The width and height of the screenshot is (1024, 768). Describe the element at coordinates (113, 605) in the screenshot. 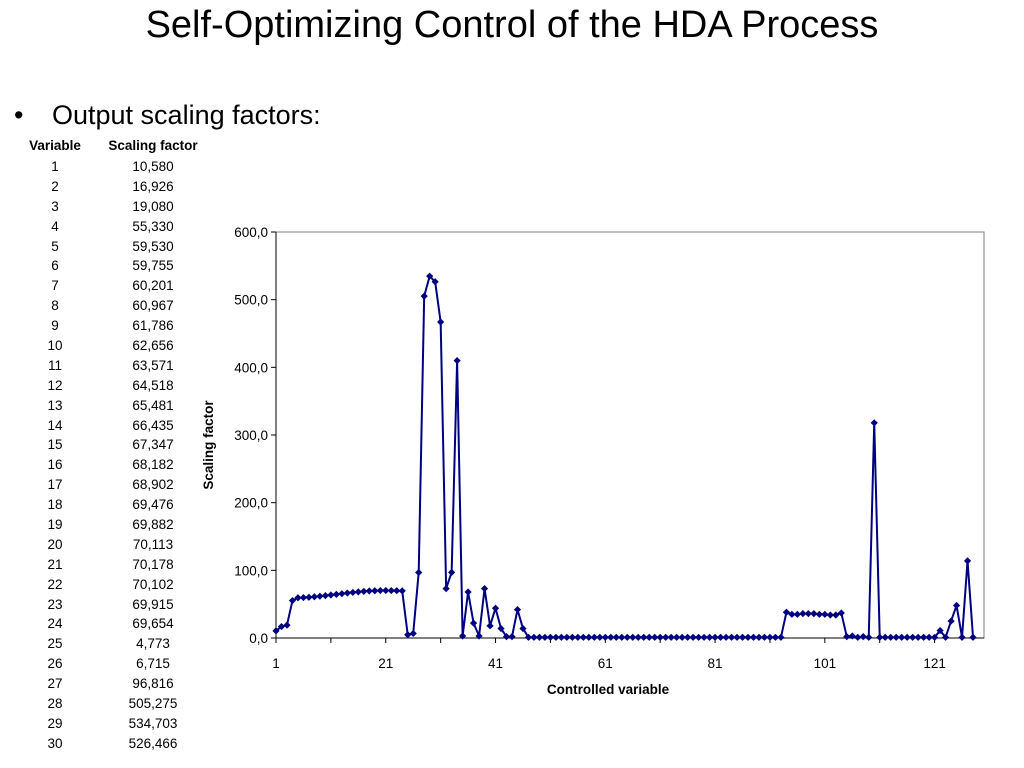

I see `table-row: 23 69,915` at that location.